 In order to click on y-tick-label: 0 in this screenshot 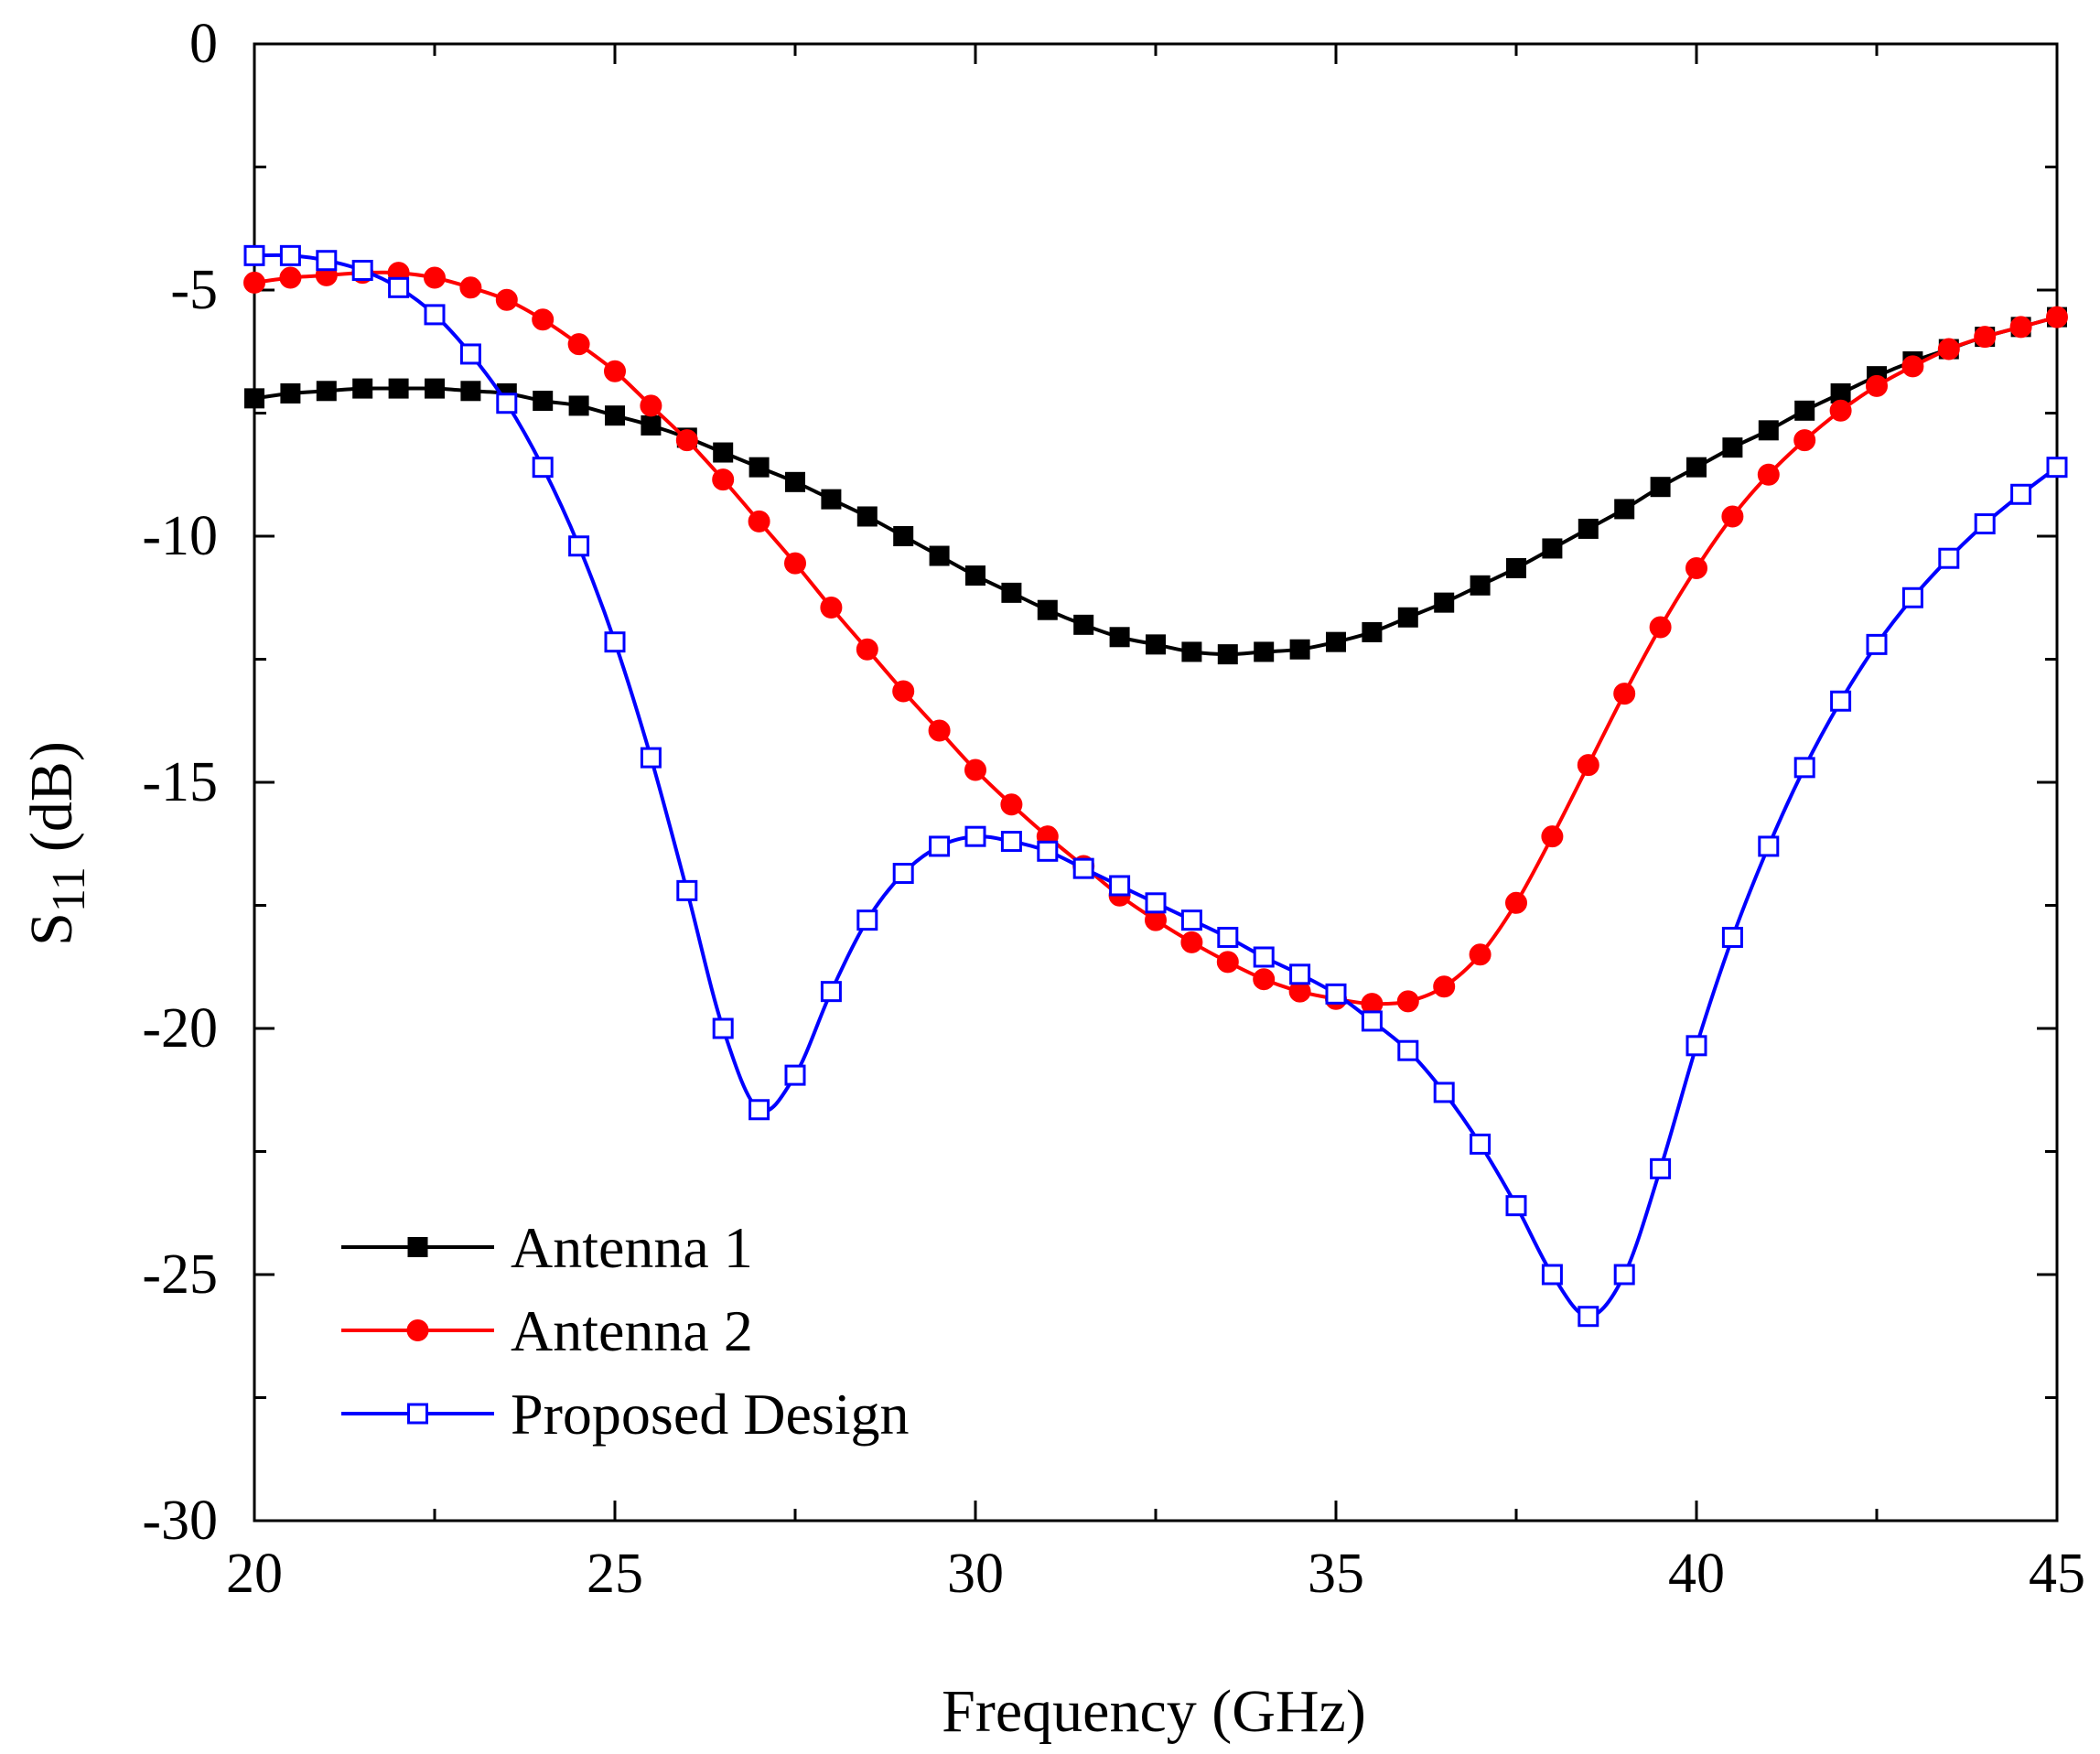, I will do `click(203, 44)`.